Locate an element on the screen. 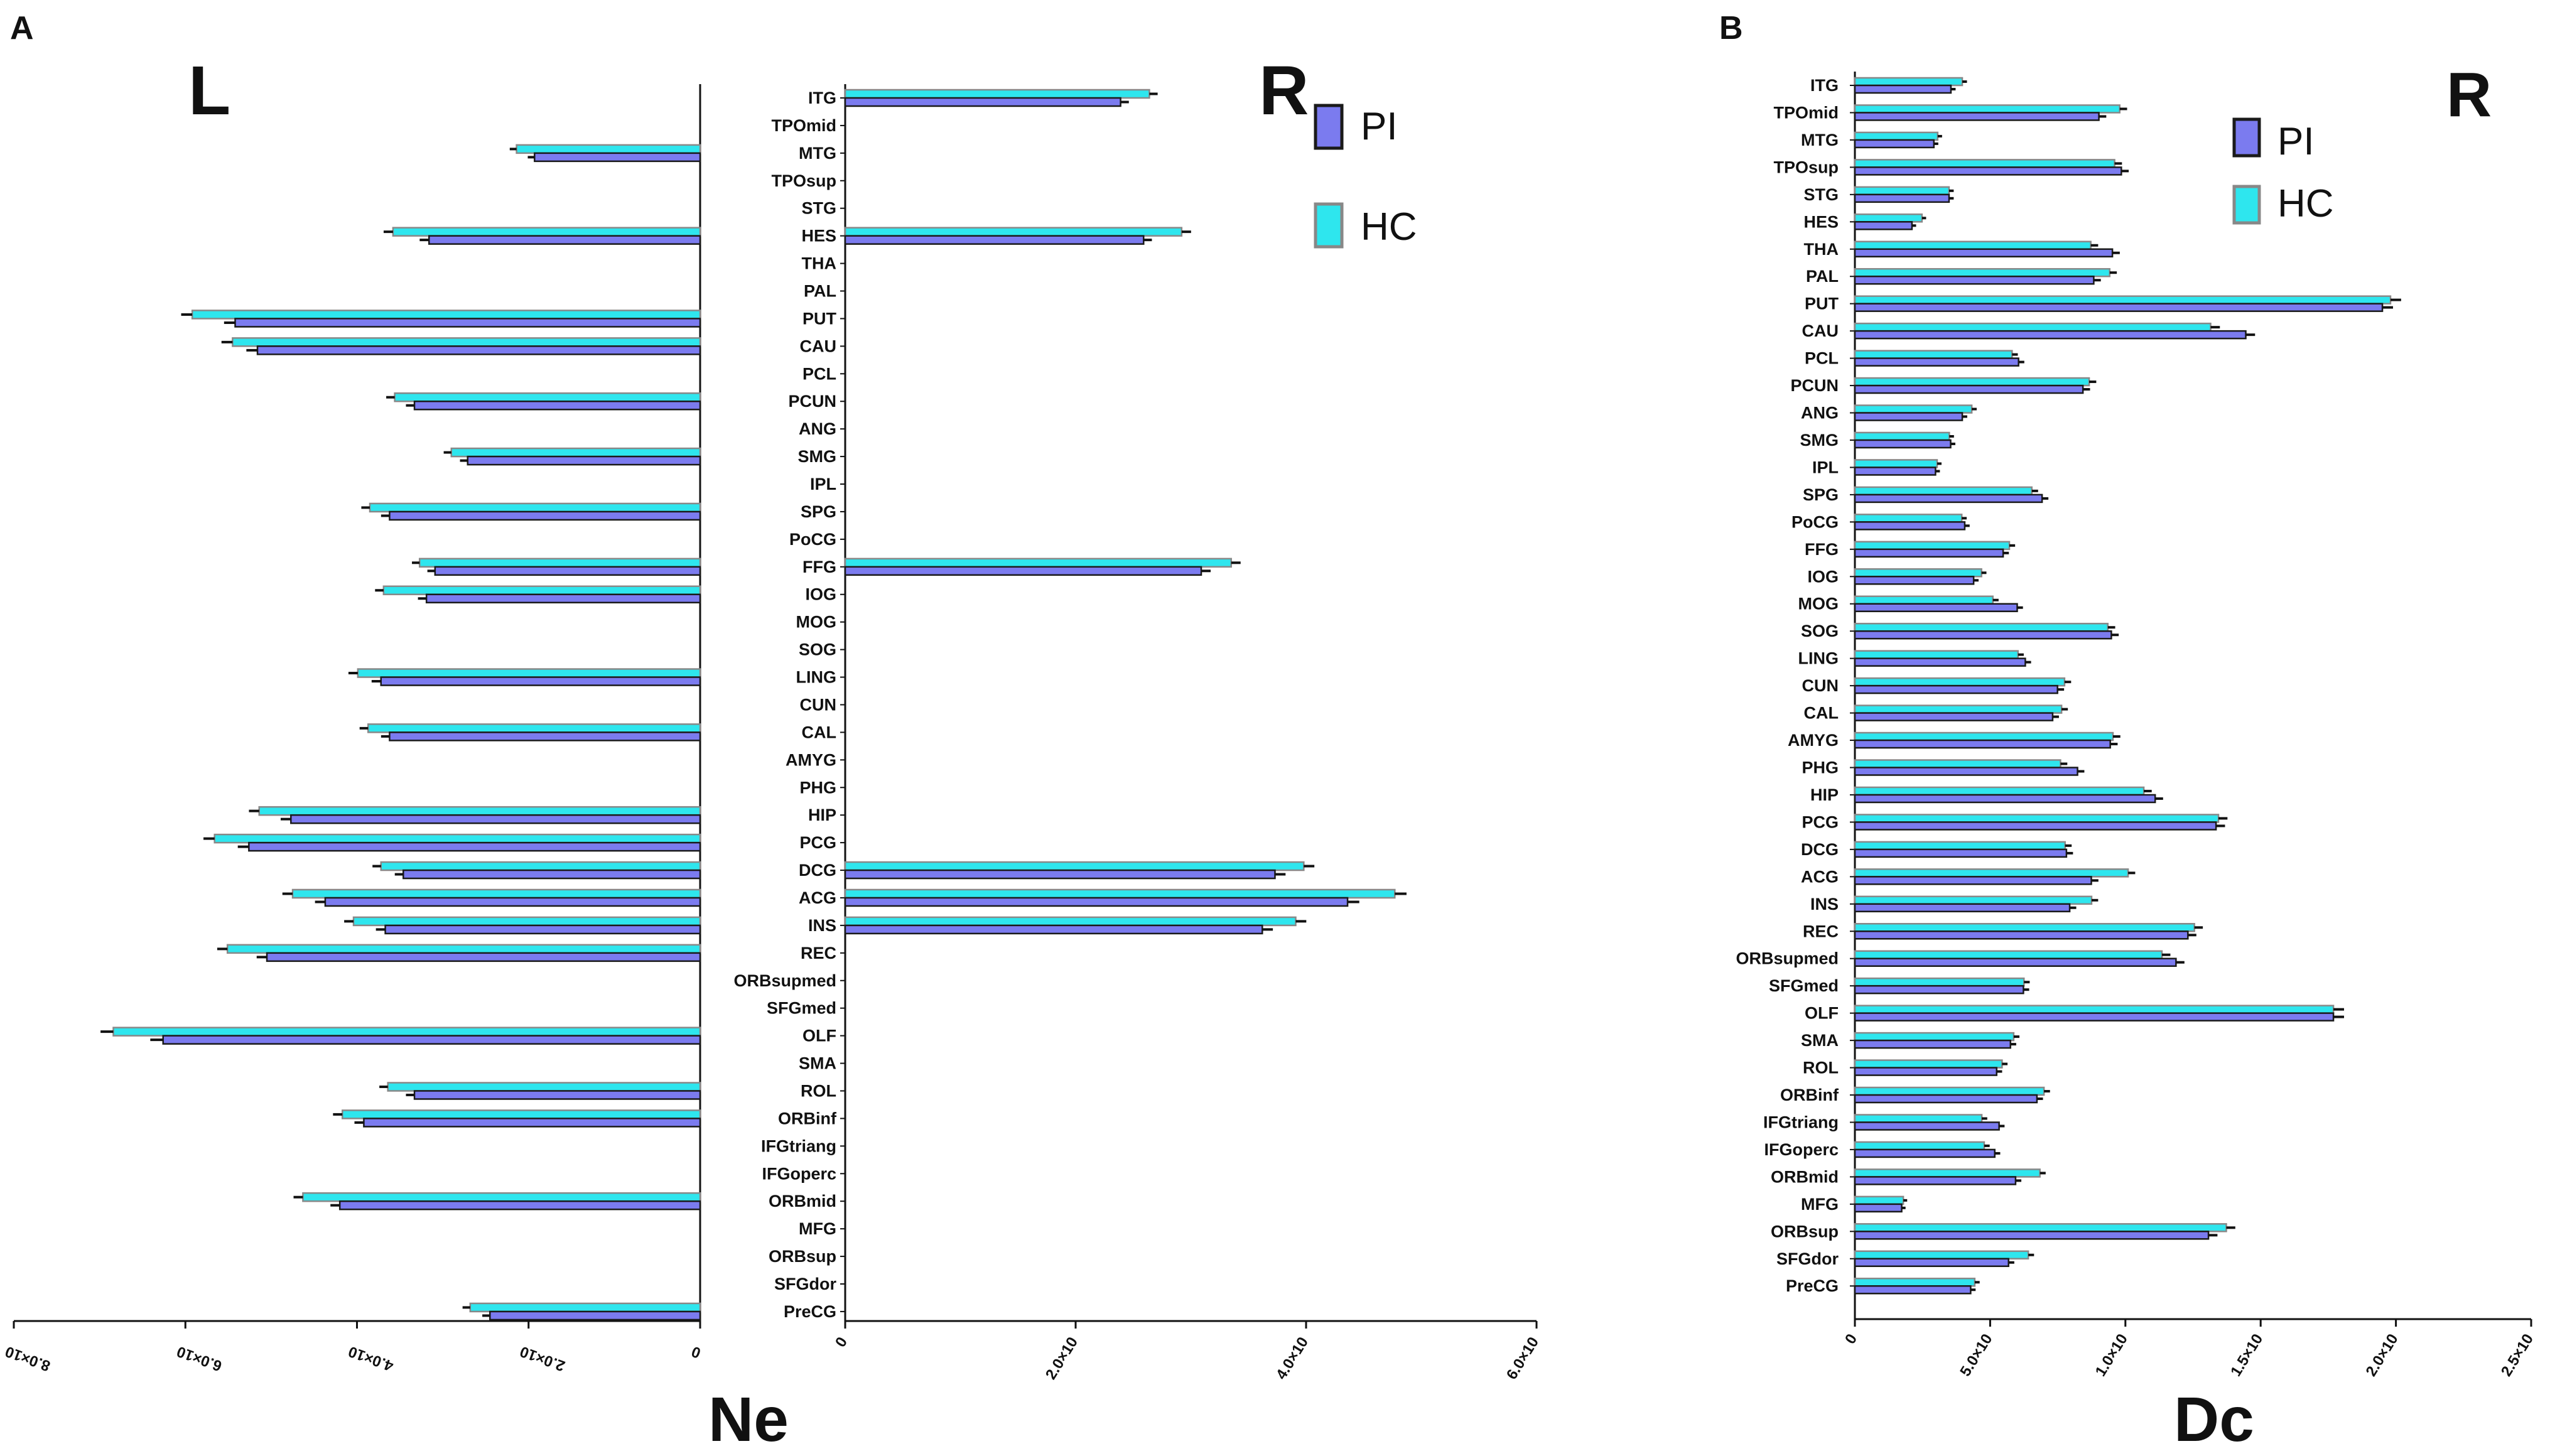  ne_left-bar-hc-IOG is located at coordinates (541, 590).